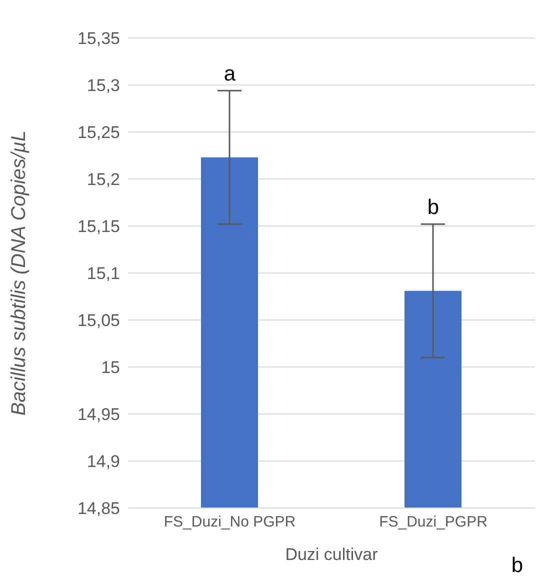  What do you see at coordinates (98, 414) in the screenshot?
I see `y-tick-label: 14,95` at bounding box center [98, 414].